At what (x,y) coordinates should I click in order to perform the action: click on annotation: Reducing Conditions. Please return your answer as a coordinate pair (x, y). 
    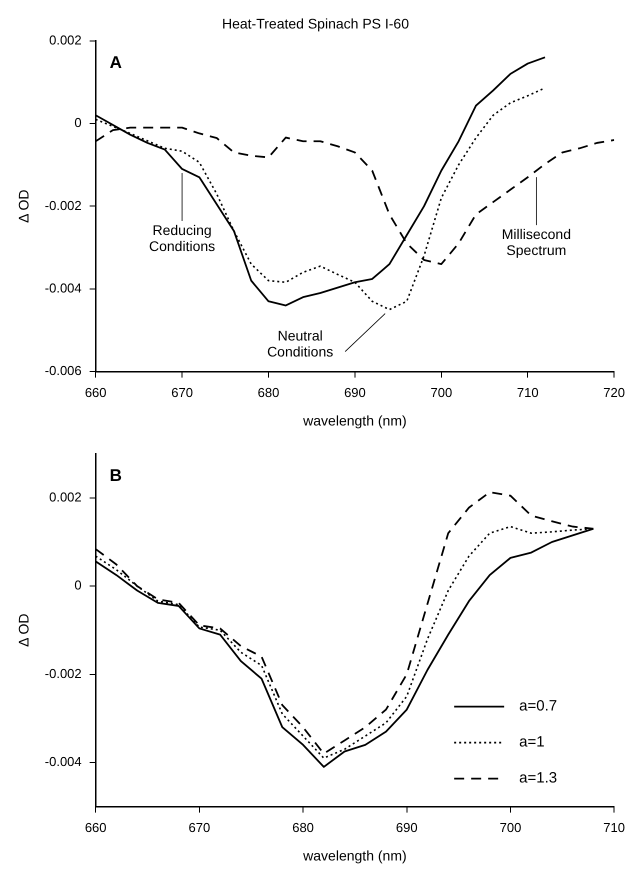
    Looking at the image, I should click on (182, 238).